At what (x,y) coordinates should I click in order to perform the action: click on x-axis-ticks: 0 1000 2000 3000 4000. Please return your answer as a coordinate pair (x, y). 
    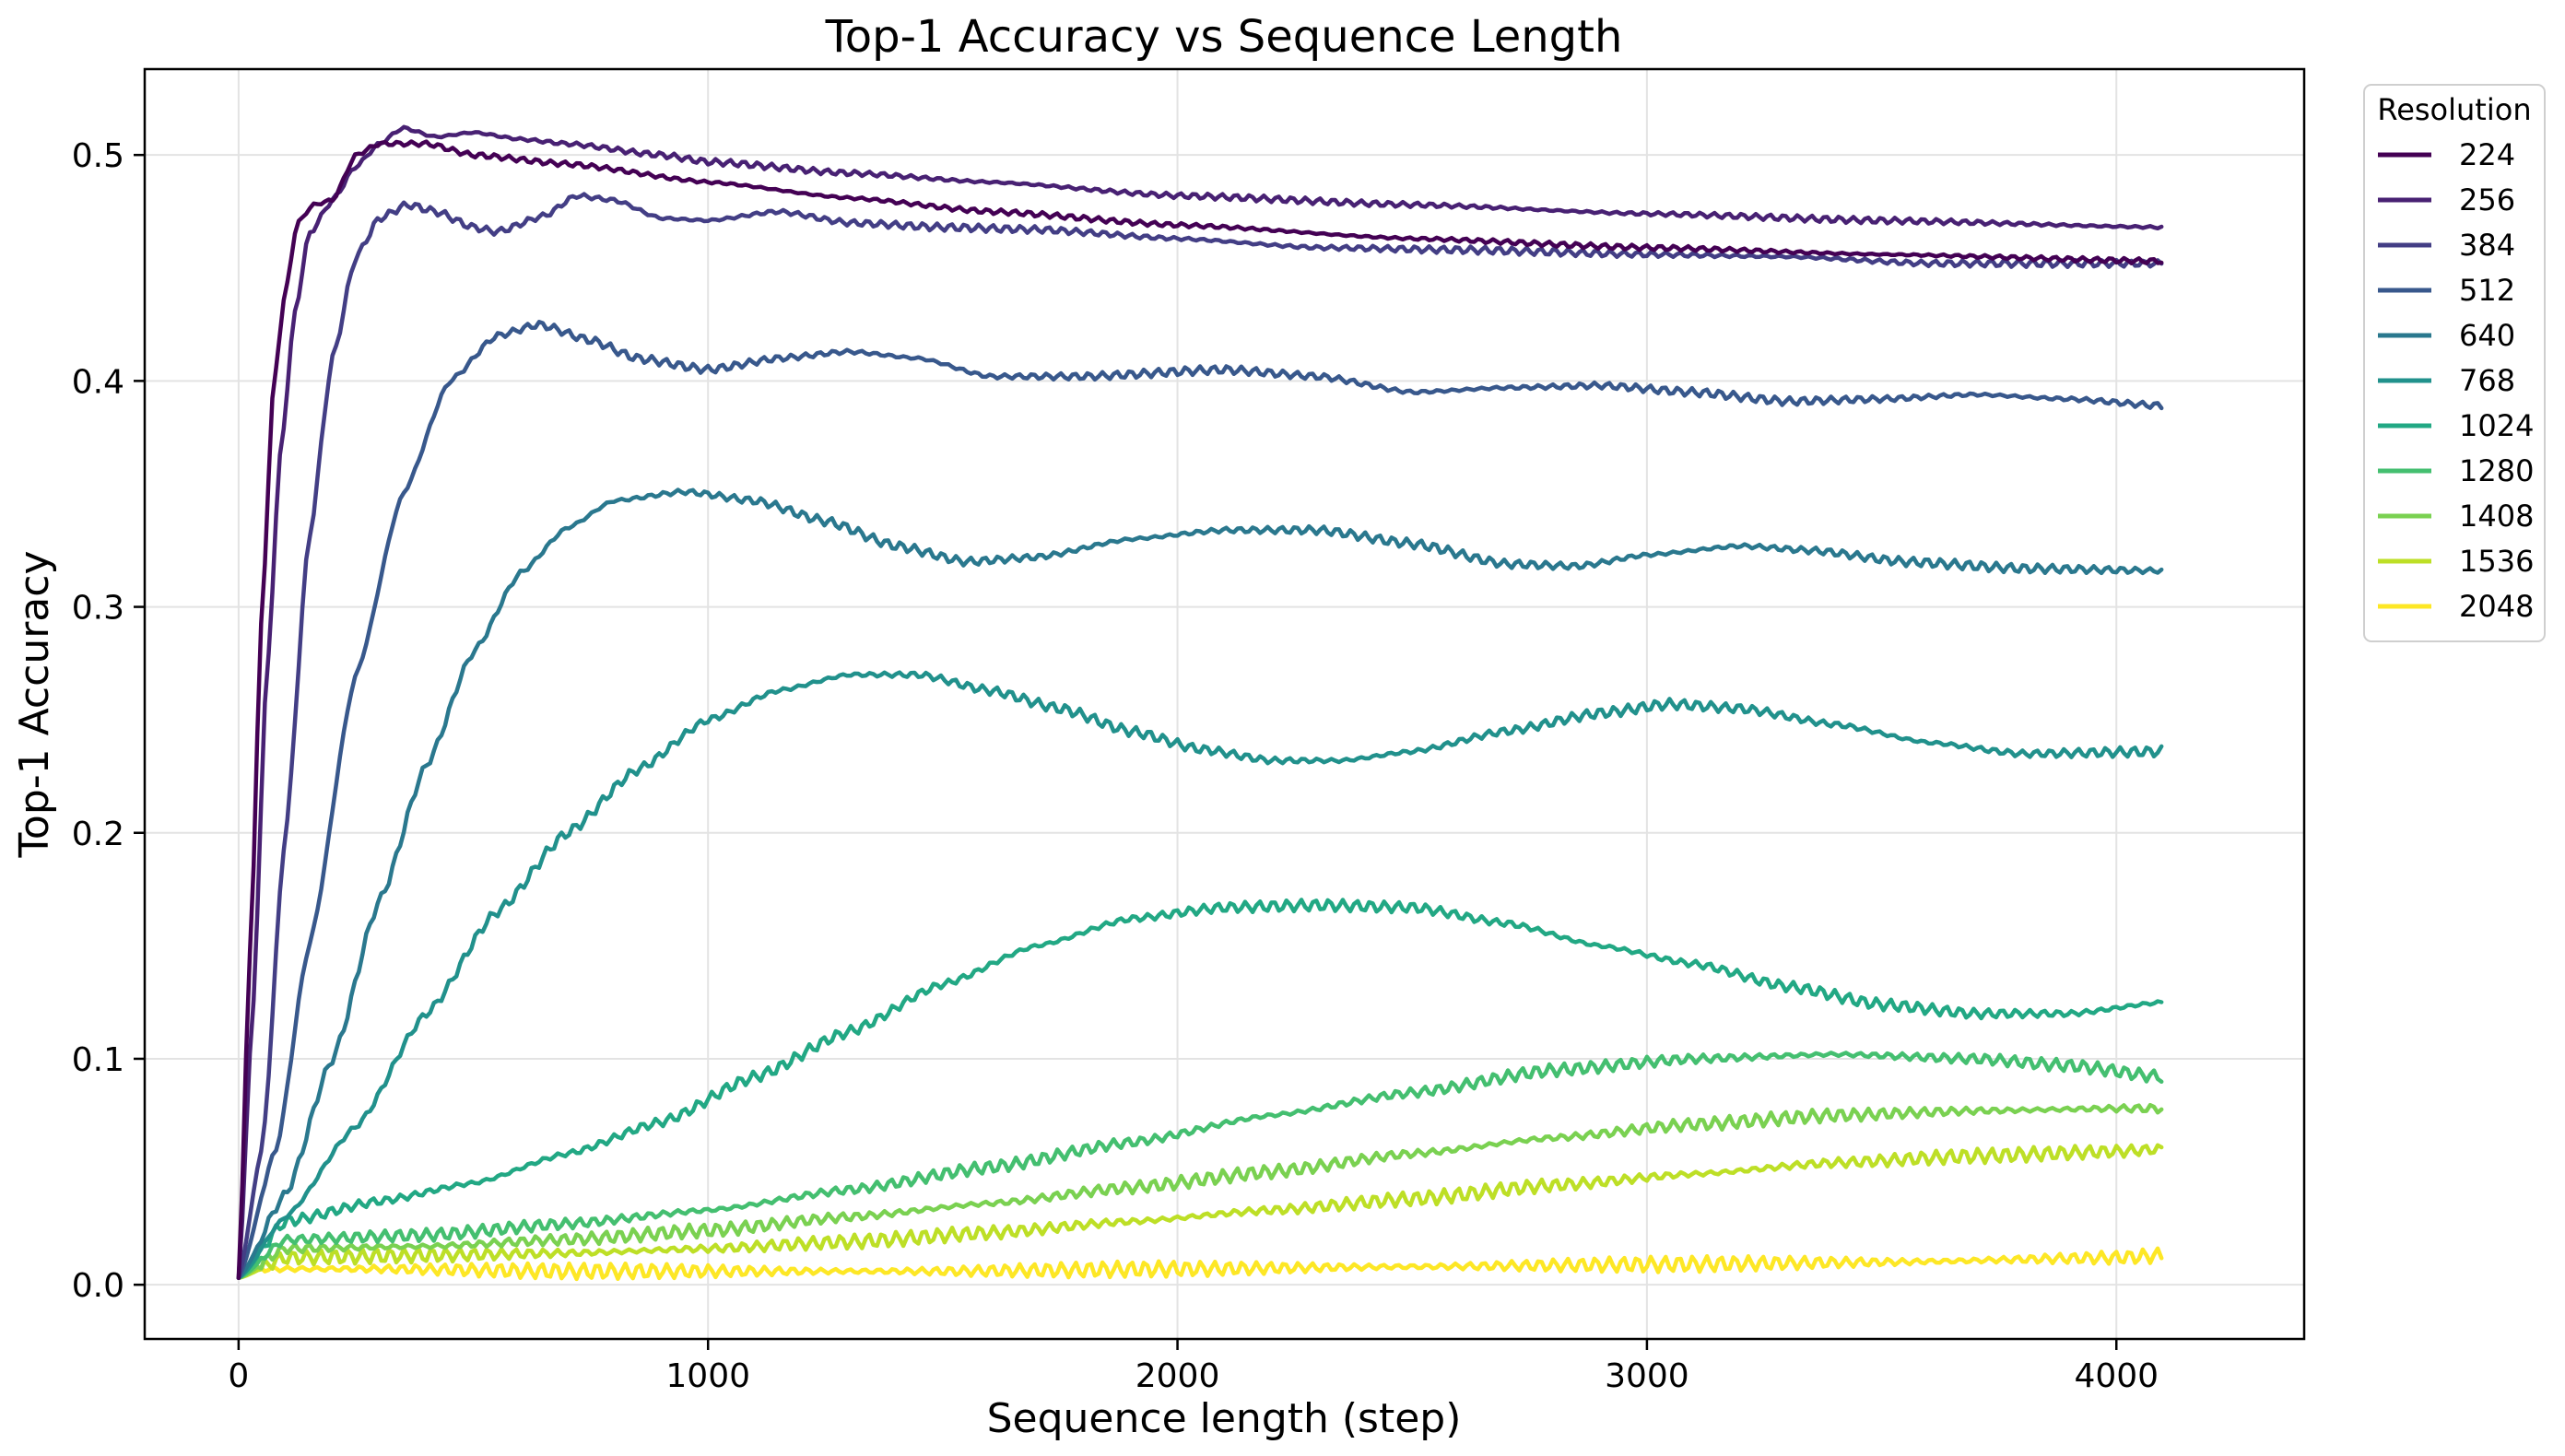
    Looking at the image, I should click on (1193, 1367).